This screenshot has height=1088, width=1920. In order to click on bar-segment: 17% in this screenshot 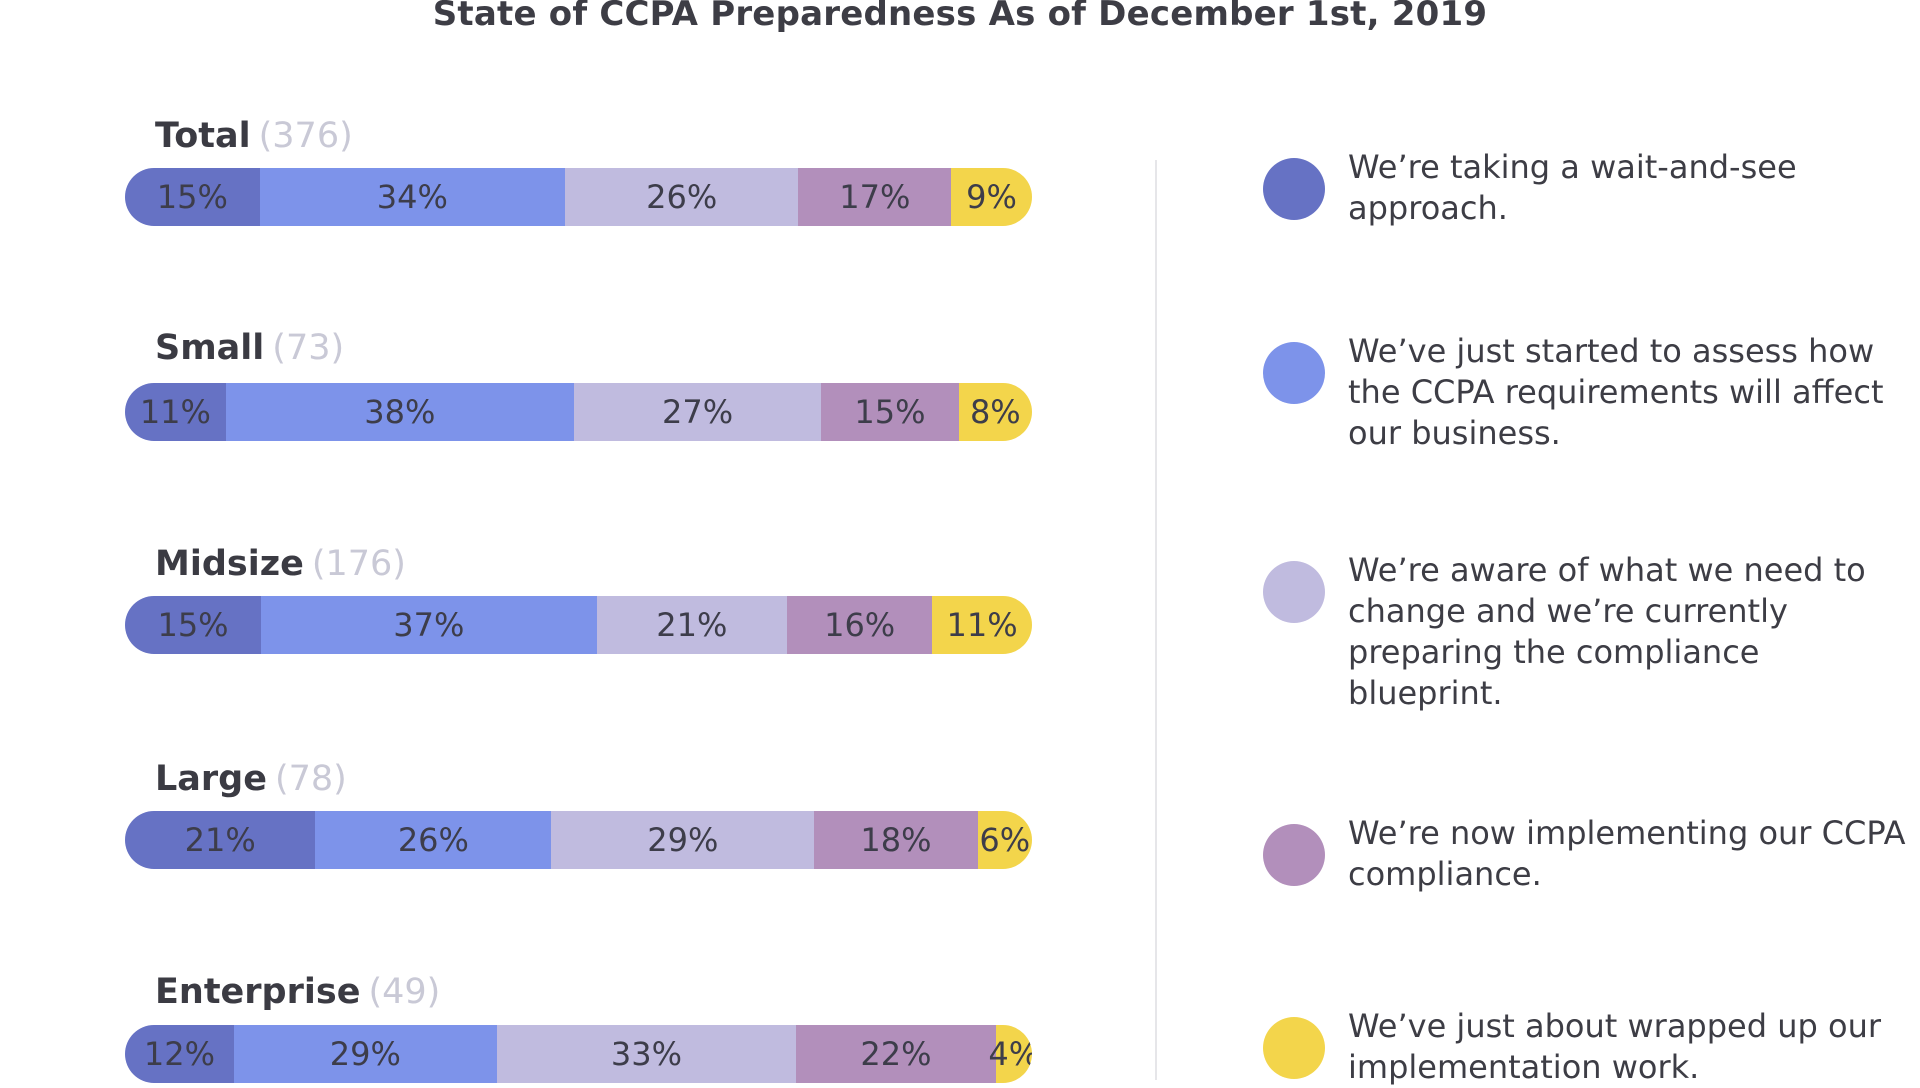, I will do `click(875, 197)`.